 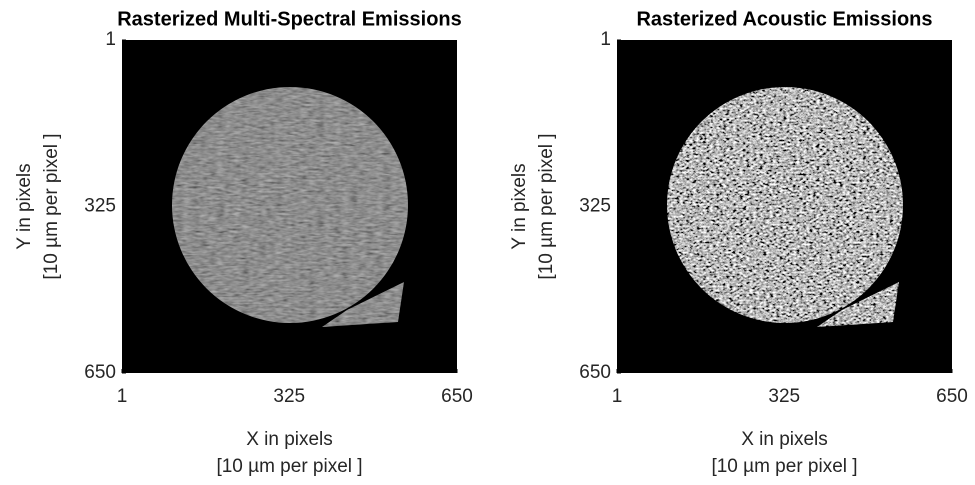 I want to click on chart-title: Rasterized Acoustic Emissions, so click(x=784, y=19).